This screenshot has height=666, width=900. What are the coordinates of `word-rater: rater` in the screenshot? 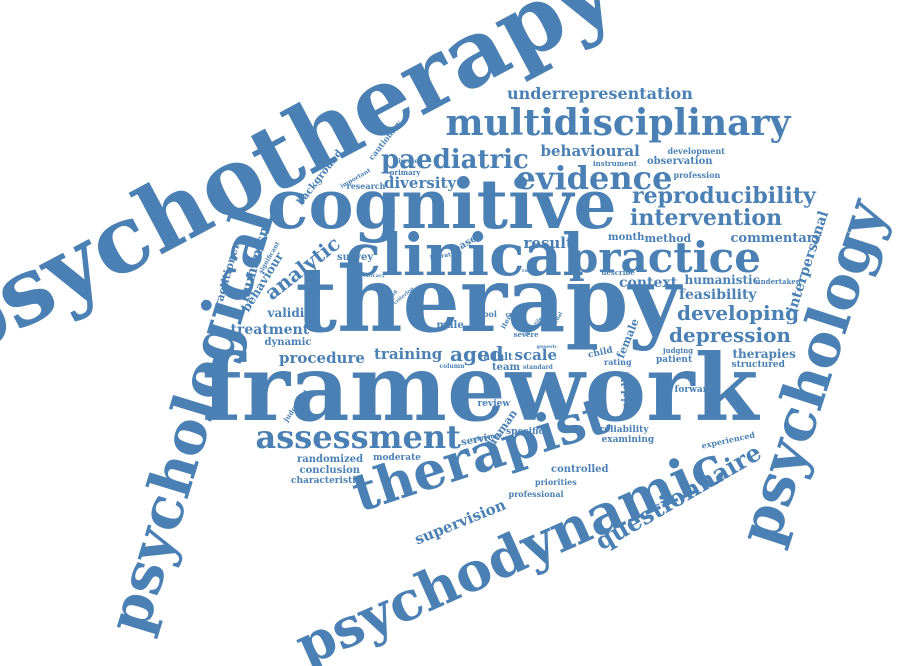 It's located at (529, 270).